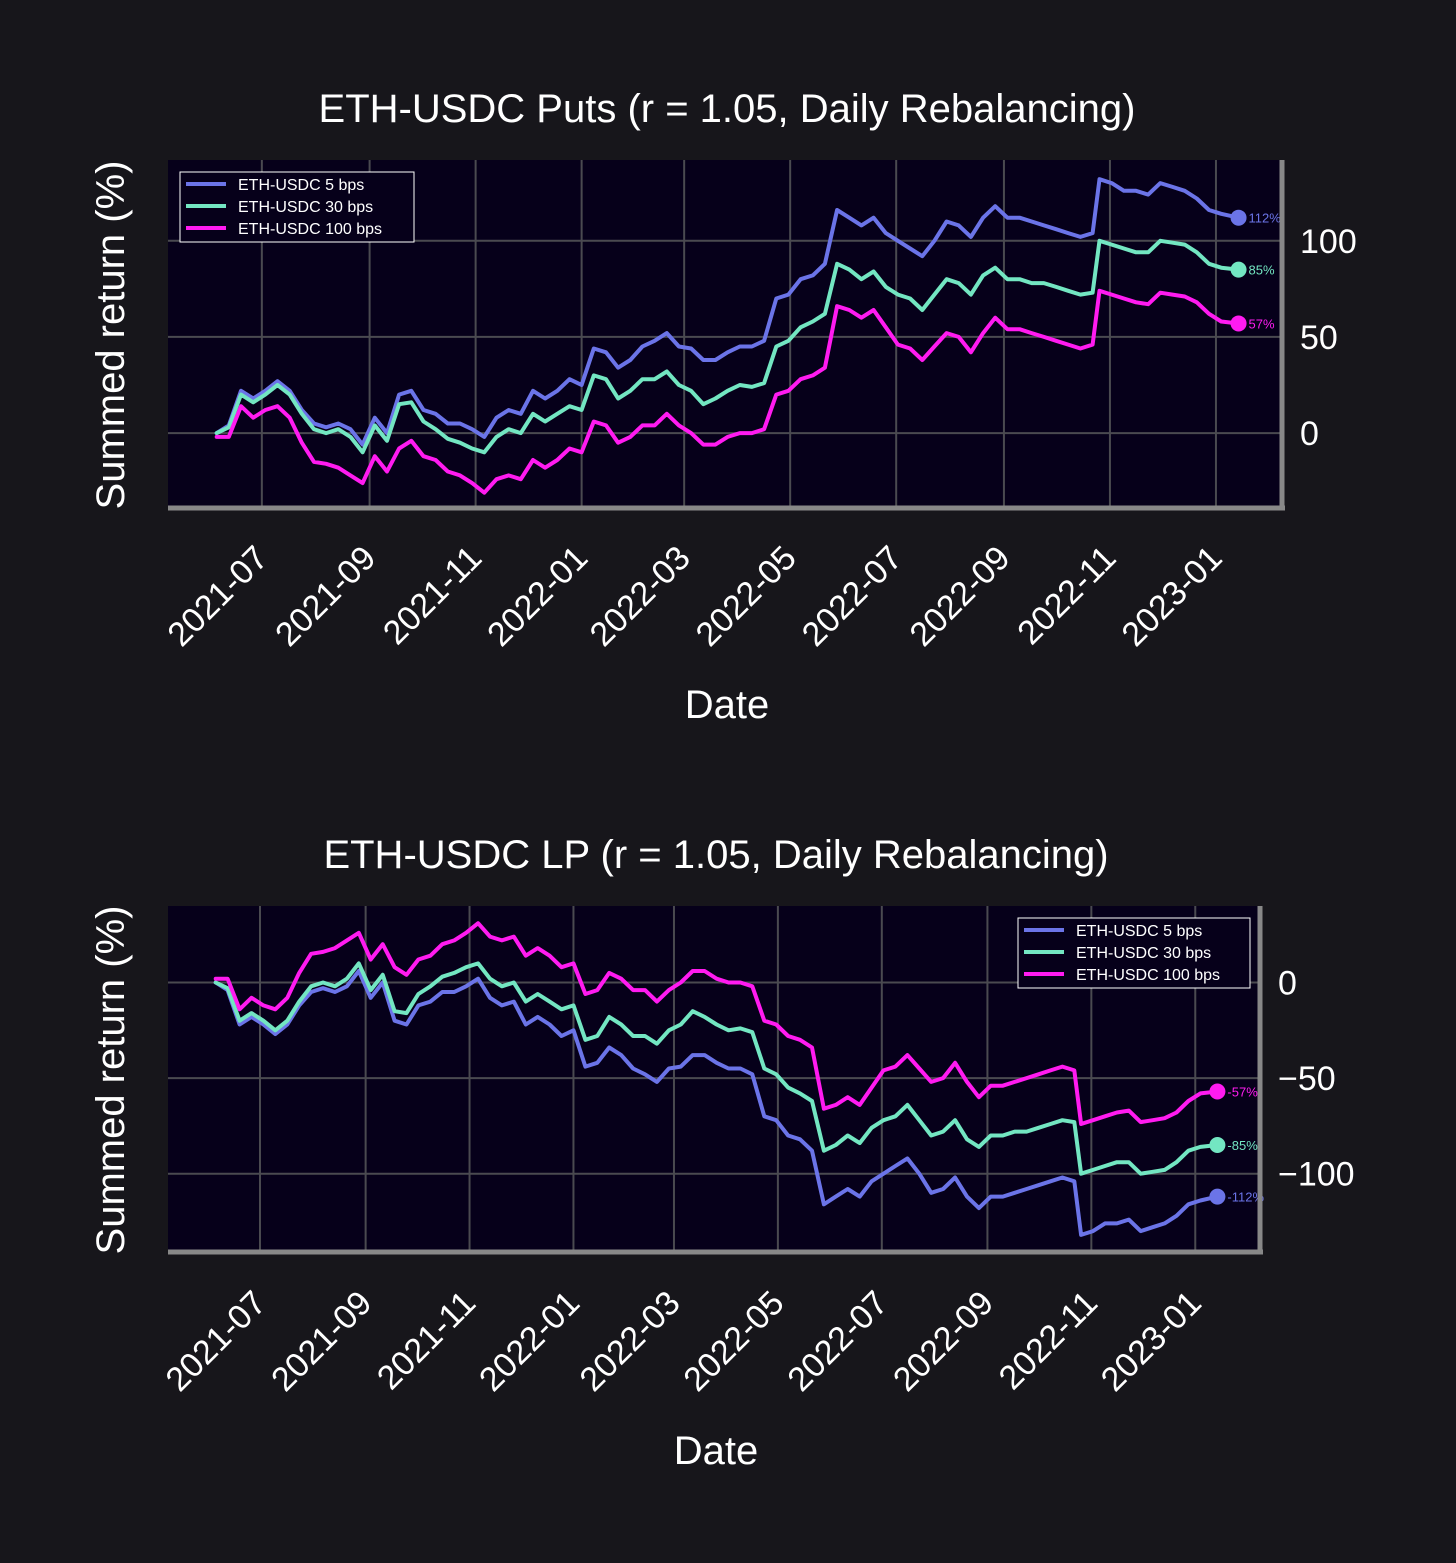 Image resolution: width=1456 pixels, height=1563 pixels. Describe the element at coordinates (1316, 1175) in the screenshot. I see `y-tick-label: −100` at that location.